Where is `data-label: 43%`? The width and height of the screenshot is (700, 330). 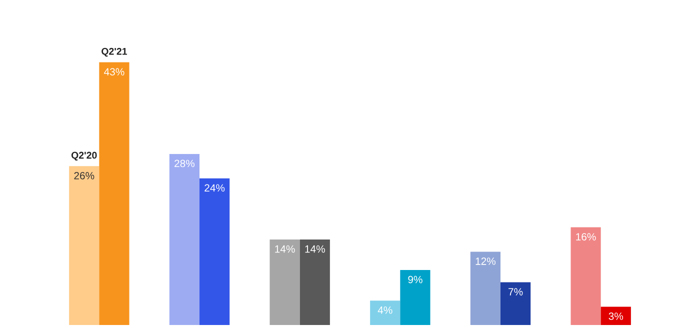 data-label: 43% is located at coordinates (114, 72).